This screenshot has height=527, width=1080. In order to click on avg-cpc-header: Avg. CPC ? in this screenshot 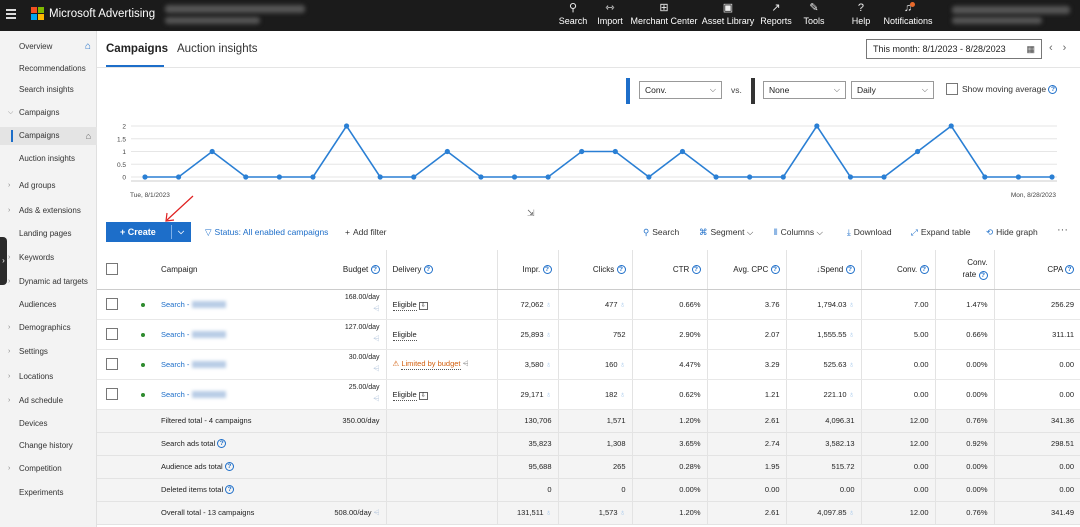, I will do `click(746, 270)`.